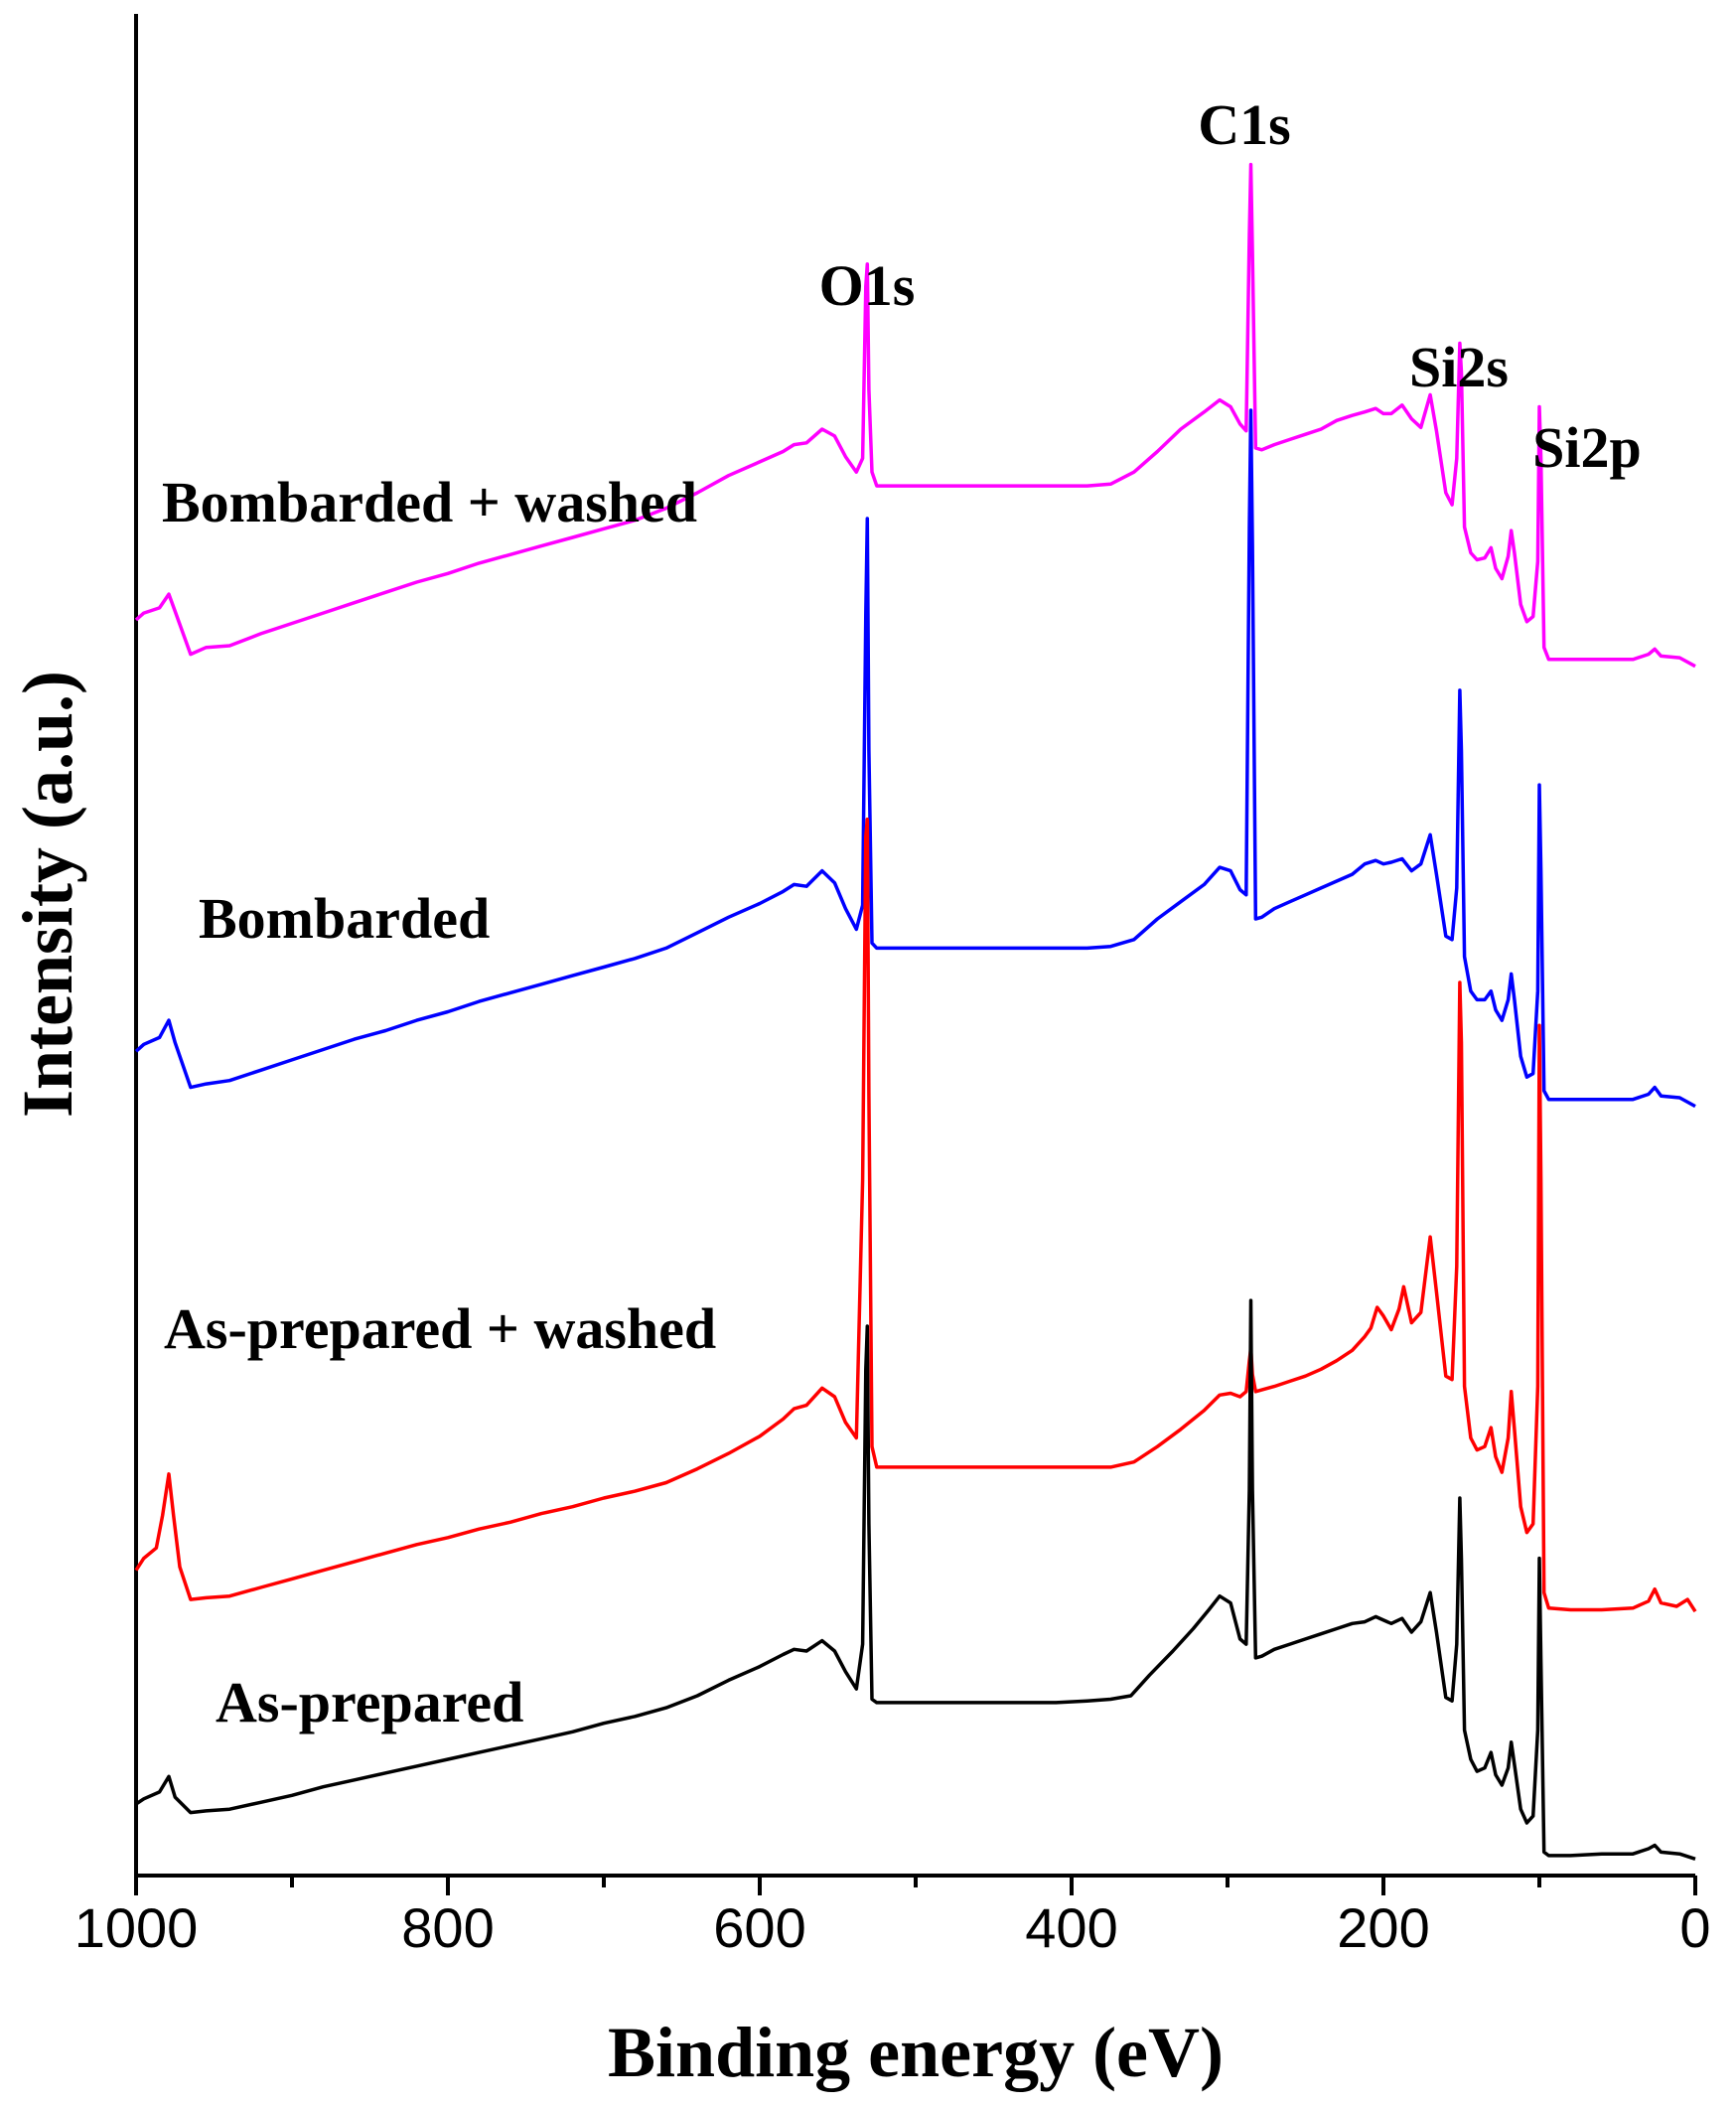 The width and height of the screenshot is (1736, 2108). Describe the element at coordinates (447, 1927) in the screenshot. I see `x-tick-label-800: 800` at that location.